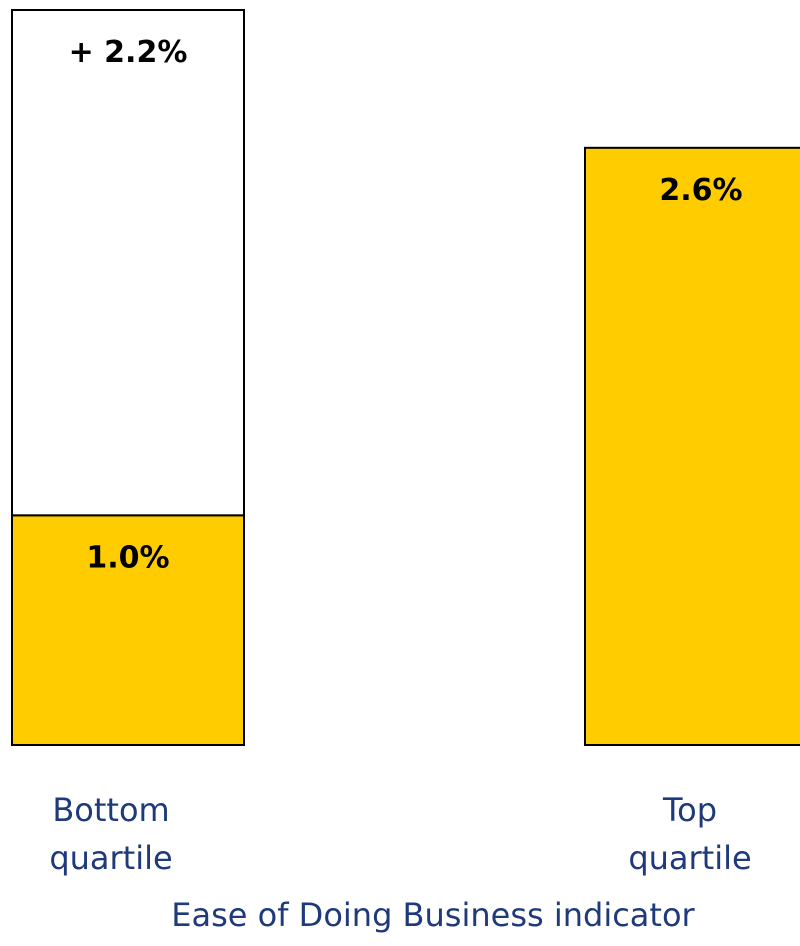 This screenshot has width=800, height=946. I want to click on bar-segment, so click(128, 630).